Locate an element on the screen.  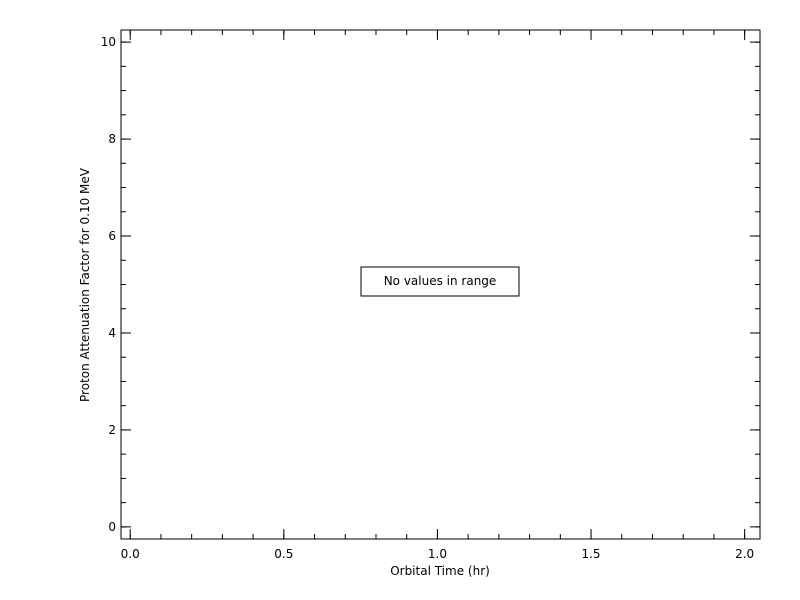
y-tick-label: 0 is located at coordinates (112, 527).